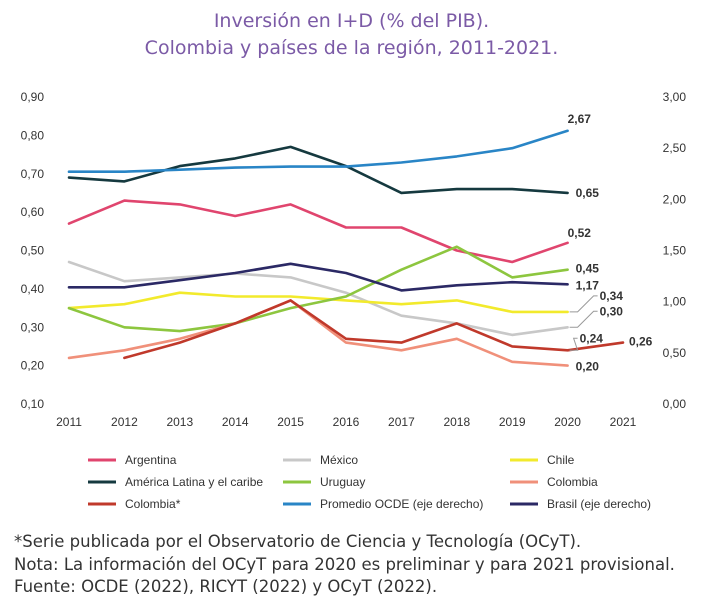 The height and width of the screenshot is (607, 703). I want to click on left-axis-tick-label: 0,10, so click(33, 404).